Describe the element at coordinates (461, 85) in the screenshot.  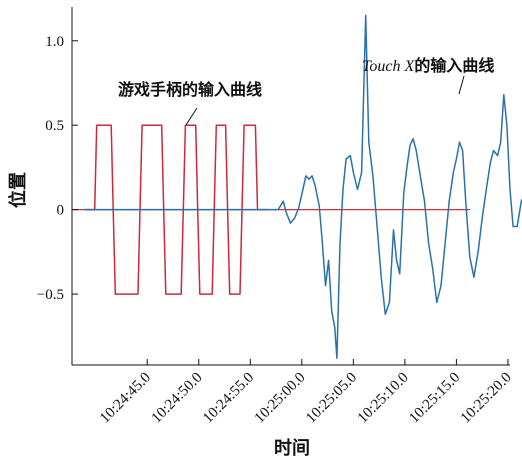
I see `annotation-touchx-leader` at that location.